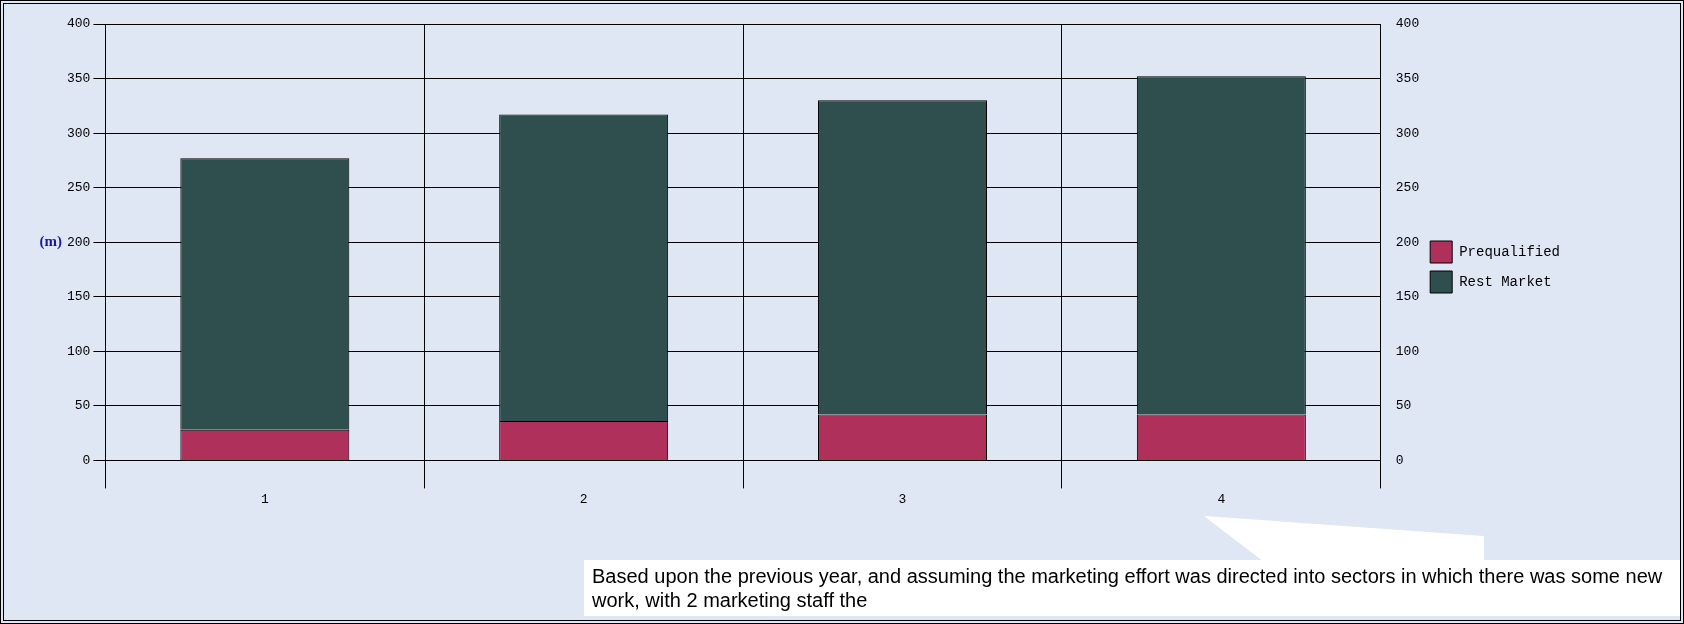  What do you see at coordinates (1407, 351) in the screenshot?
I see `y2-tick-label: 100` at bounding box center [1407, 351].